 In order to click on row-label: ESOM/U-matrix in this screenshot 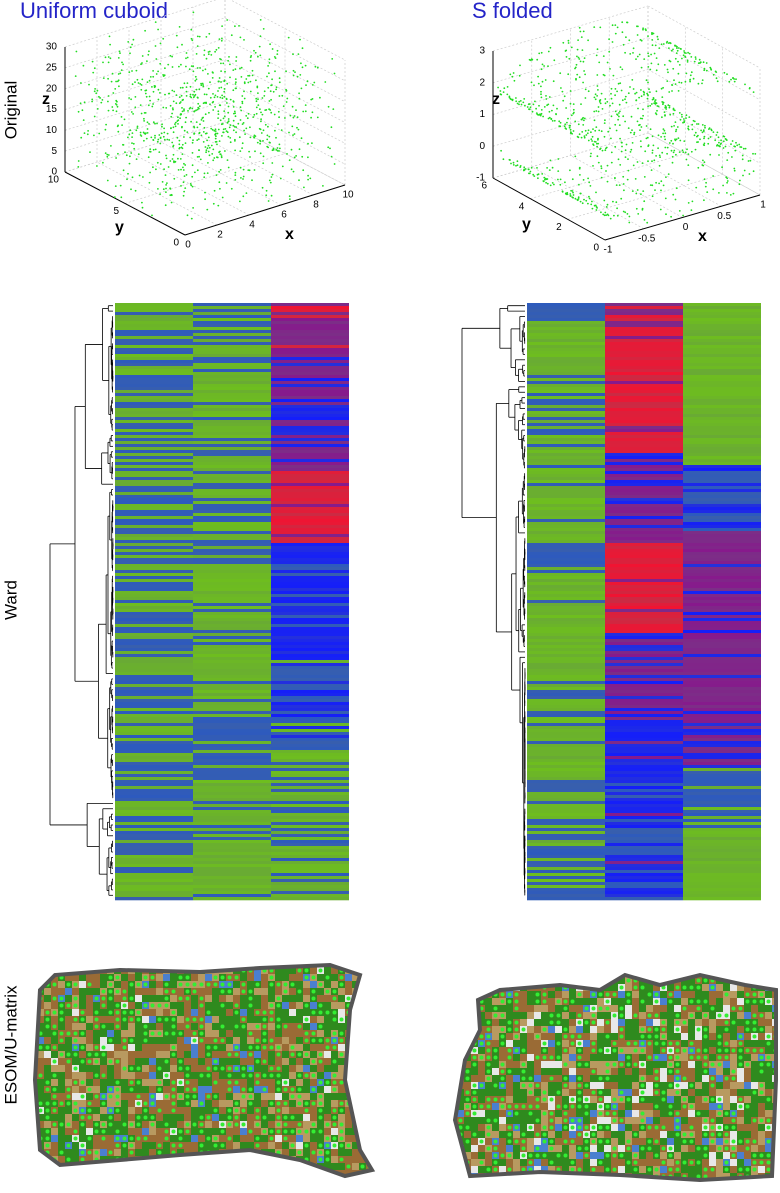, I will do `click(10, 1045)`.